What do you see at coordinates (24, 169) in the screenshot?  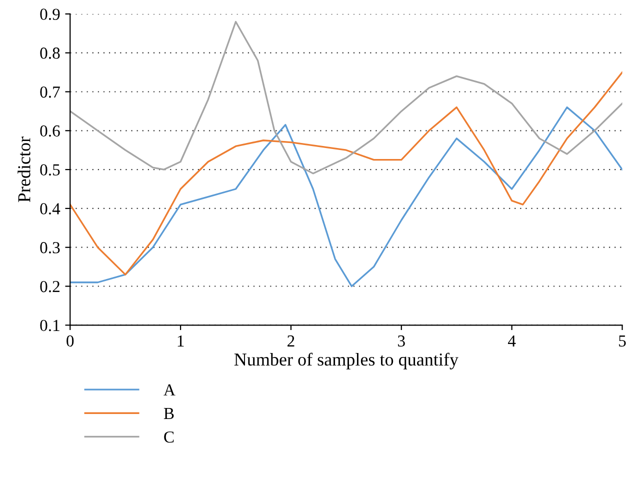 I see `y-axis-title: Predictor` at bounding box center [24, 169].